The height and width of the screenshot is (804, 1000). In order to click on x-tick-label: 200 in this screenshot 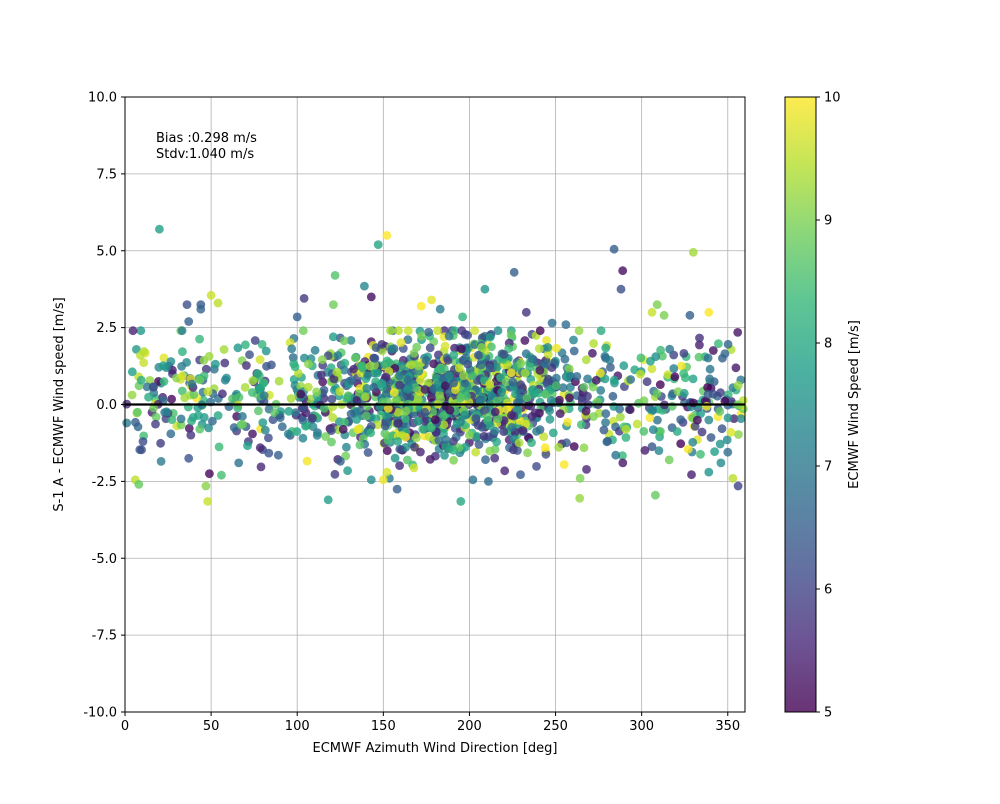, I will do `click(469, 726)`.